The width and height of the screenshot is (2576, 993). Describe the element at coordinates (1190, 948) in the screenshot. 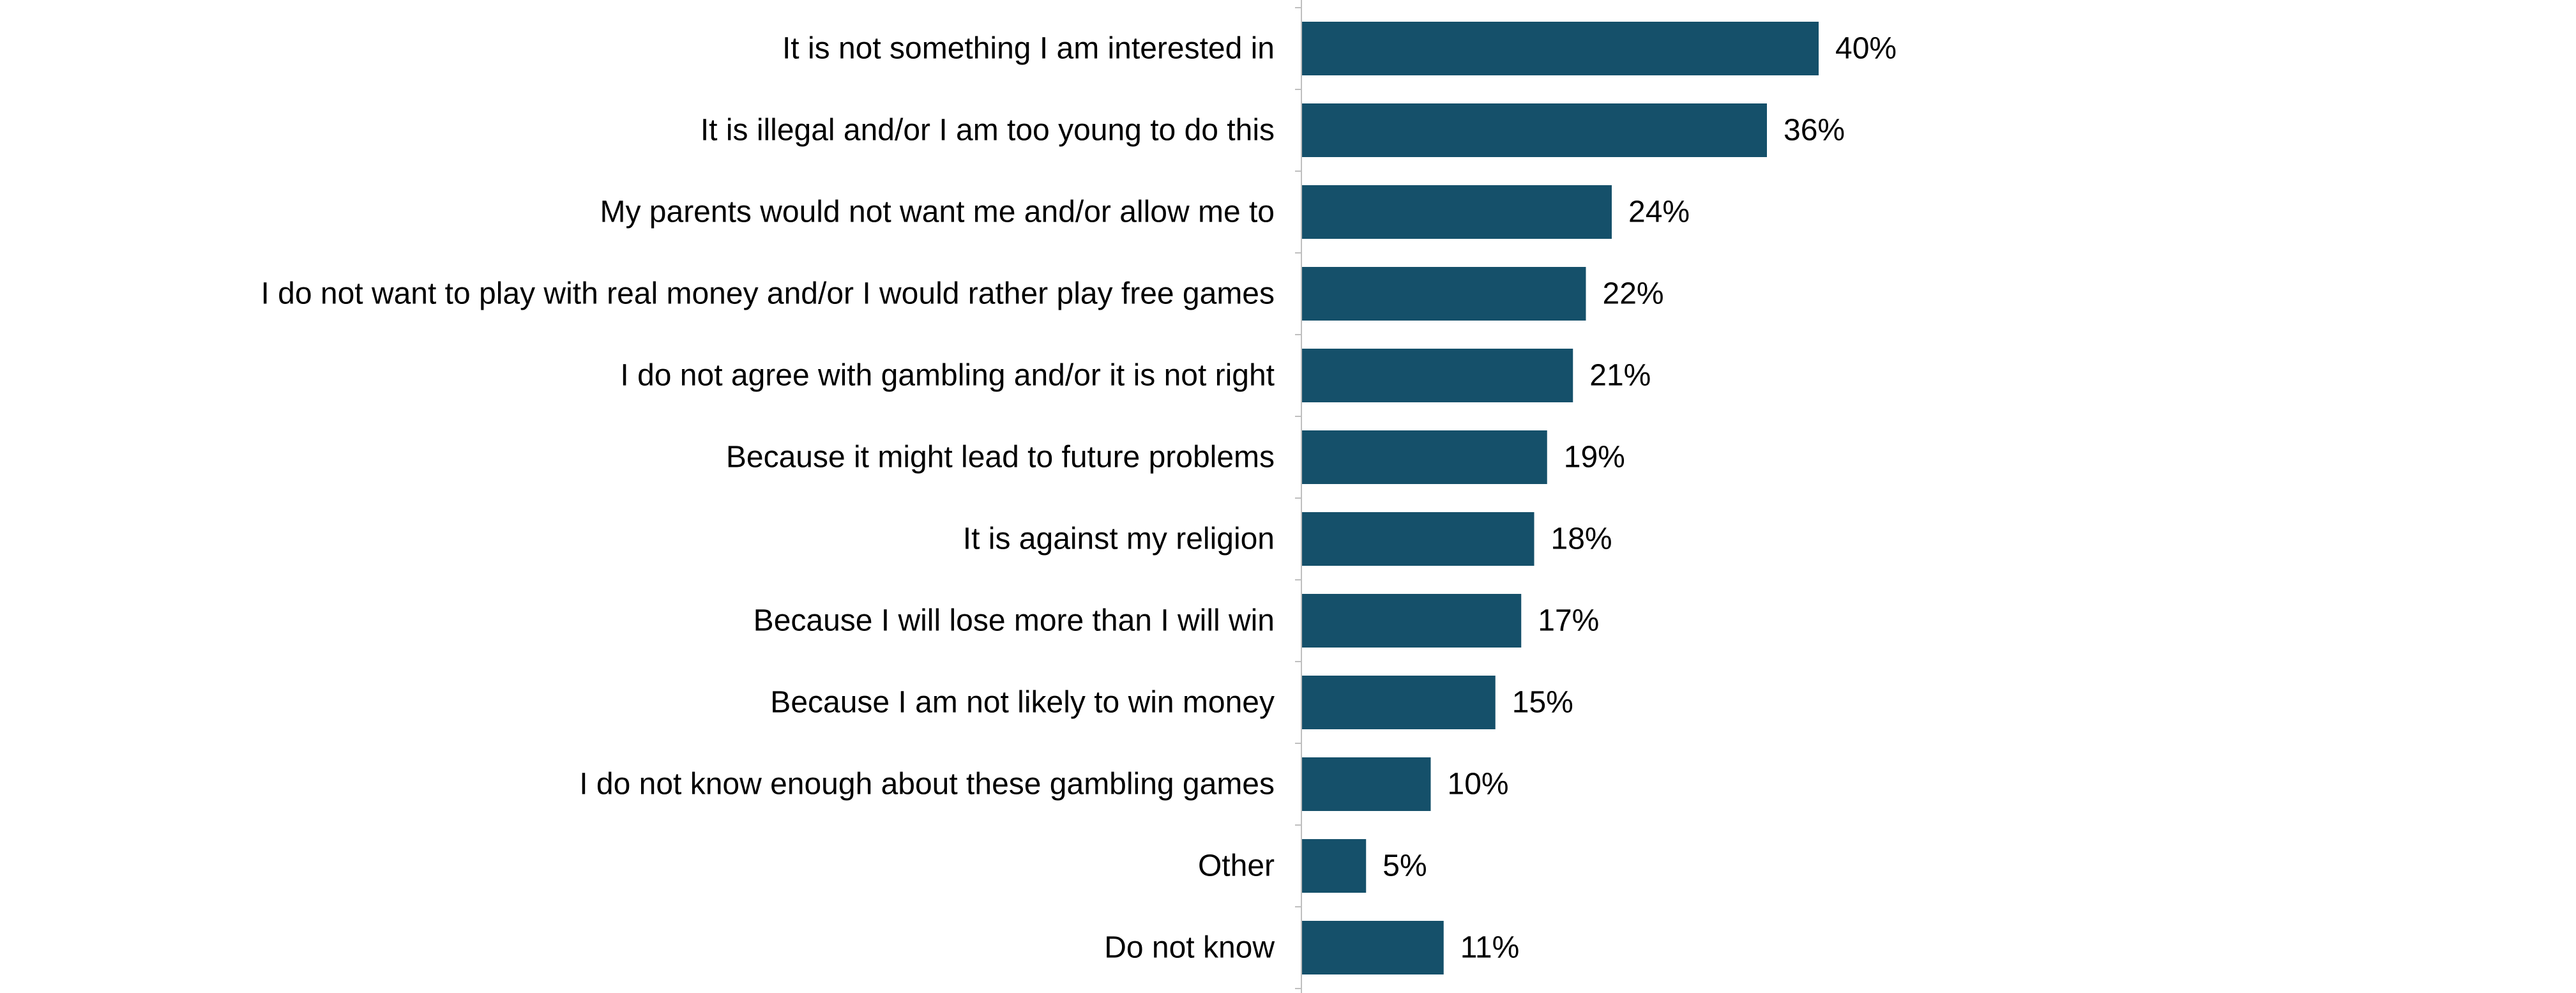

I see `category-label: Do not know` at that location.